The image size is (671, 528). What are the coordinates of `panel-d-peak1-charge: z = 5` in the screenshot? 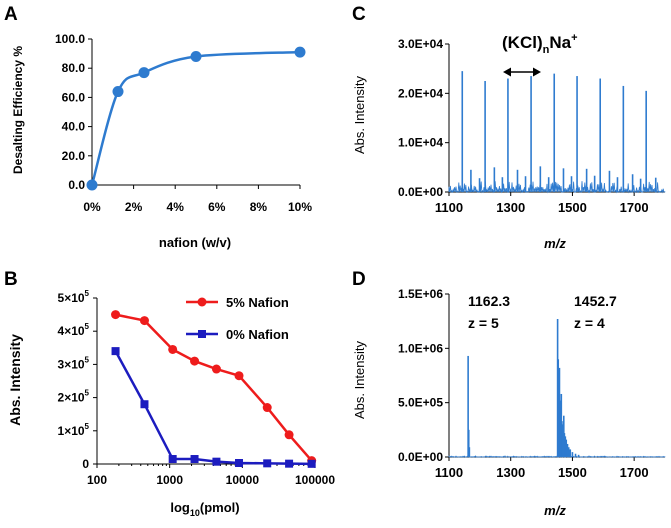 It's located at (483, 323).